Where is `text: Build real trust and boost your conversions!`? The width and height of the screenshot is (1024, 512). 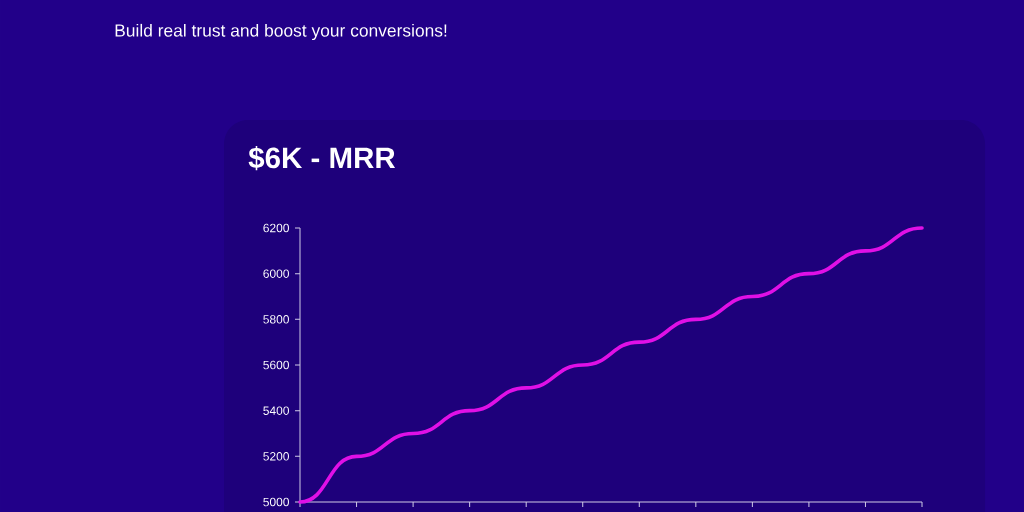 text: Build real trust and boost your conversions! is located at coordinates (281, 32).